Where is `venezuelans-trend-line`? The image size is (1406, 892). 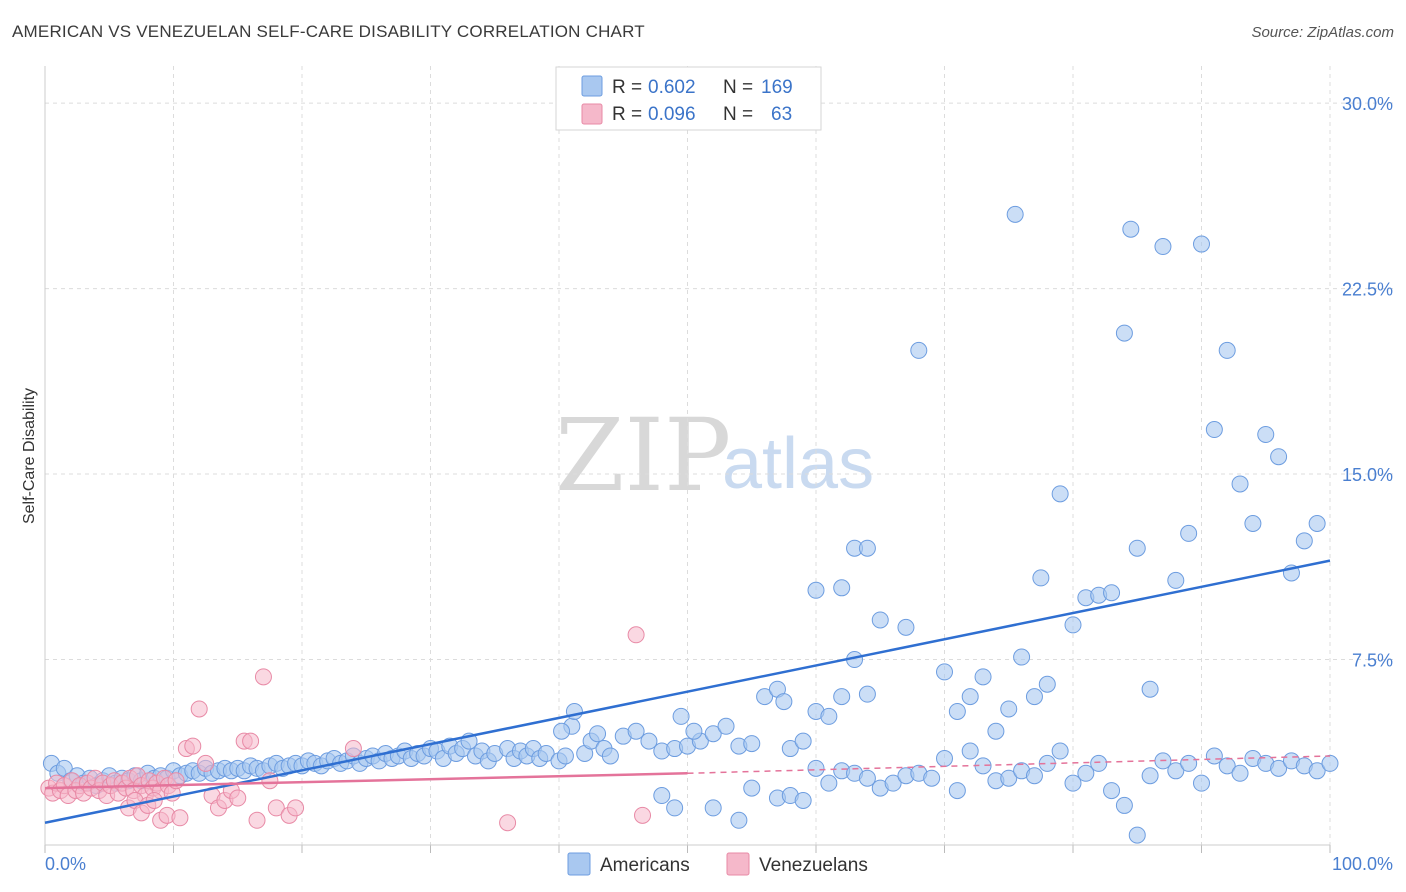
venezuelans-trend-line is located at coordinates (366, 781).